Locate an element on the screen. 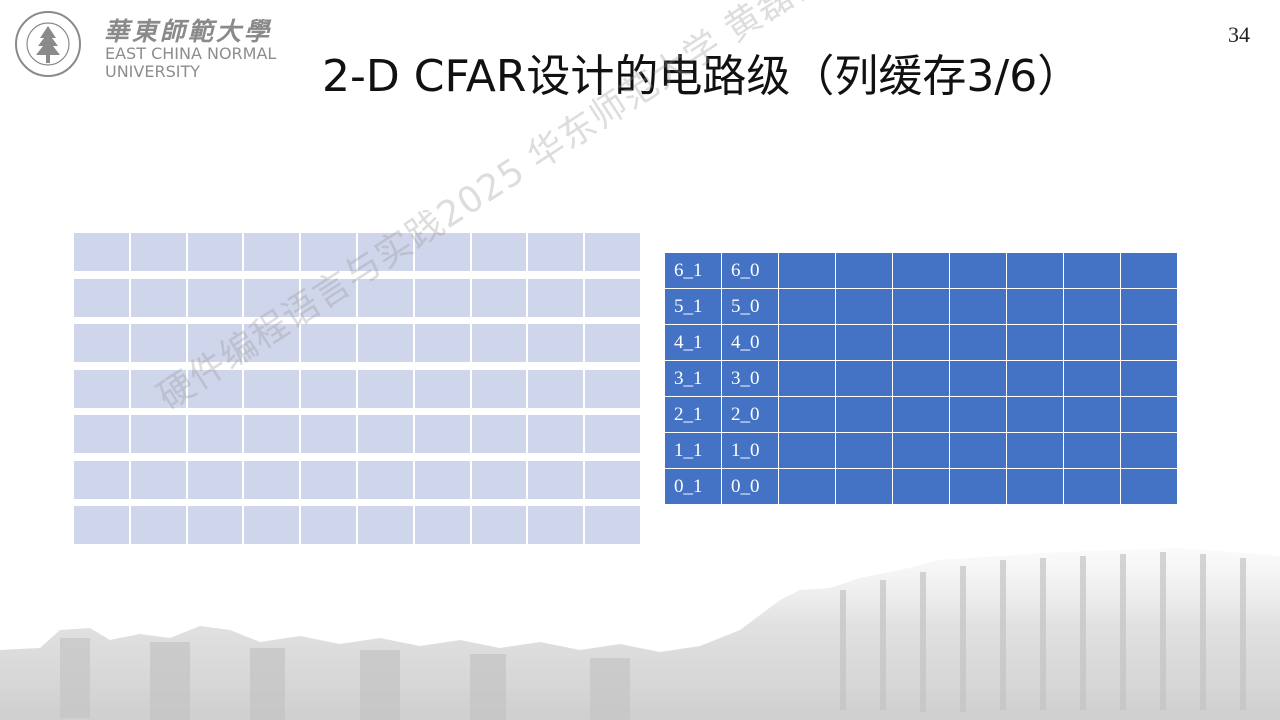  university-logo: 華東師範大學 EAST CHINA NORMAL UNIVERSITY is located at coordinates (153, 43).